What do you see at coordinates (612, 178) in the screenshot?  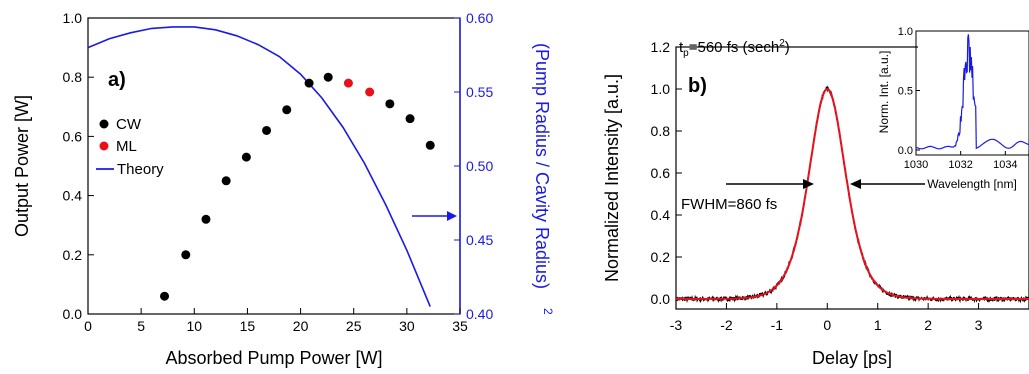 I see `panel-b-y-axis-label: Normalized Intensity [a.u.]` at bounding box center [612, 178].